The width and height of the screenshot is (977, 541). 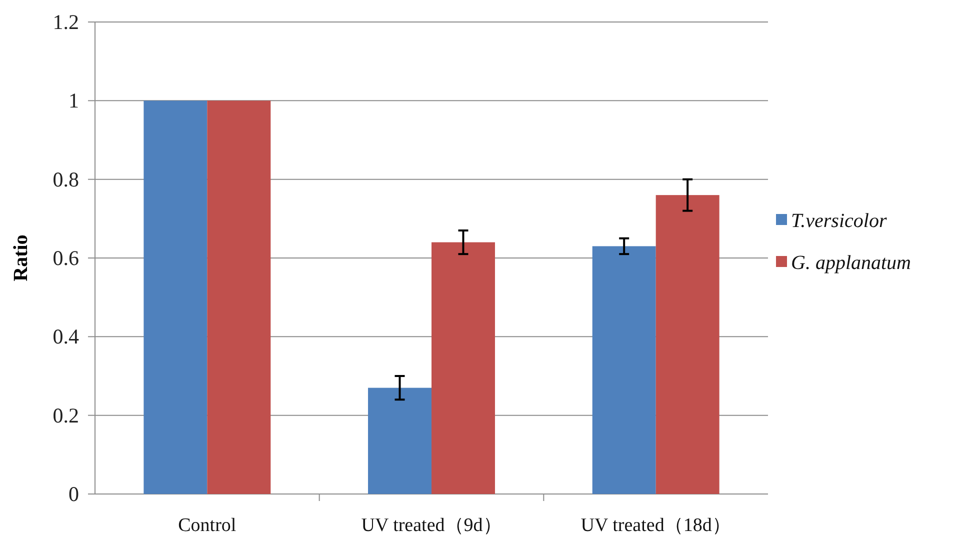 I want to click on legend-label: T.versicolor, so click(x=839, y=221).